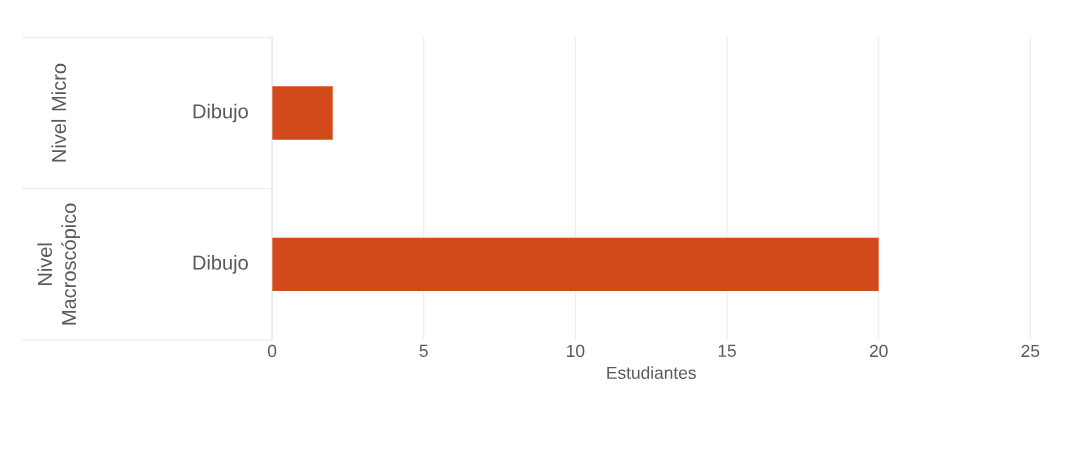  What do you see at coordinates (59, 112) in the screenshot?
I see `text: Nivel Micro` at bounding box center [59, 112].